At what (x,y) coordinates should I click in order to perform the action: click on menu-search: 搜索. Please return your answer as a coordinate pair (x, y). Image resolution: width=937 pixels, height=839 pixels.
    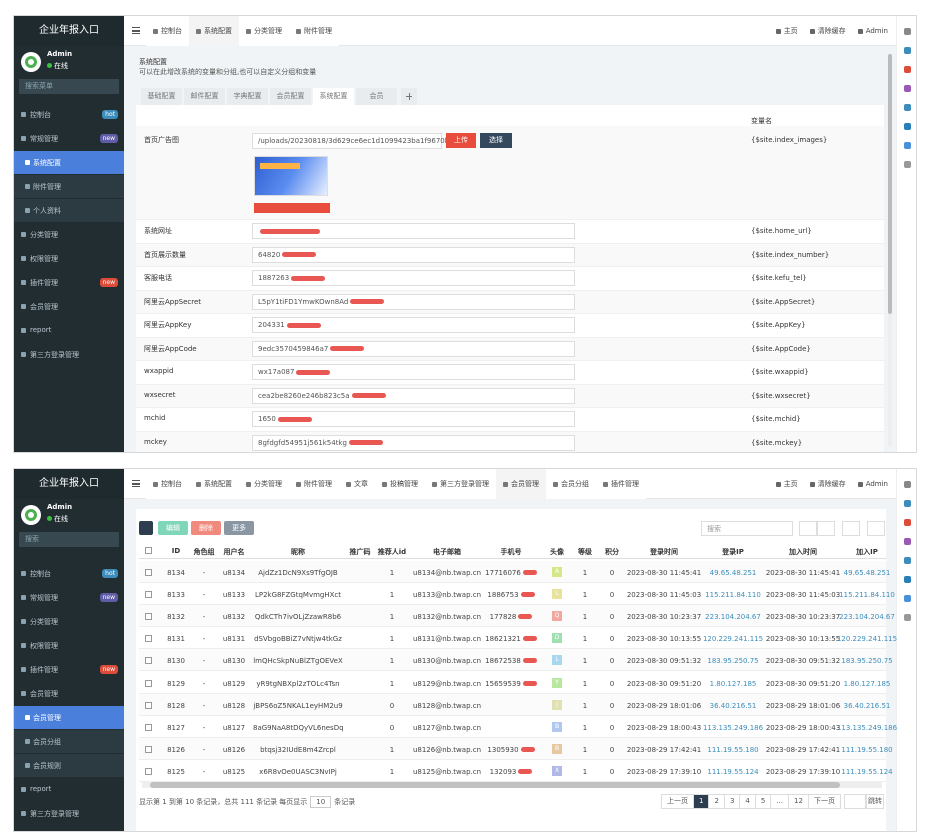
    Looking at the image, I should click on (69, 539).